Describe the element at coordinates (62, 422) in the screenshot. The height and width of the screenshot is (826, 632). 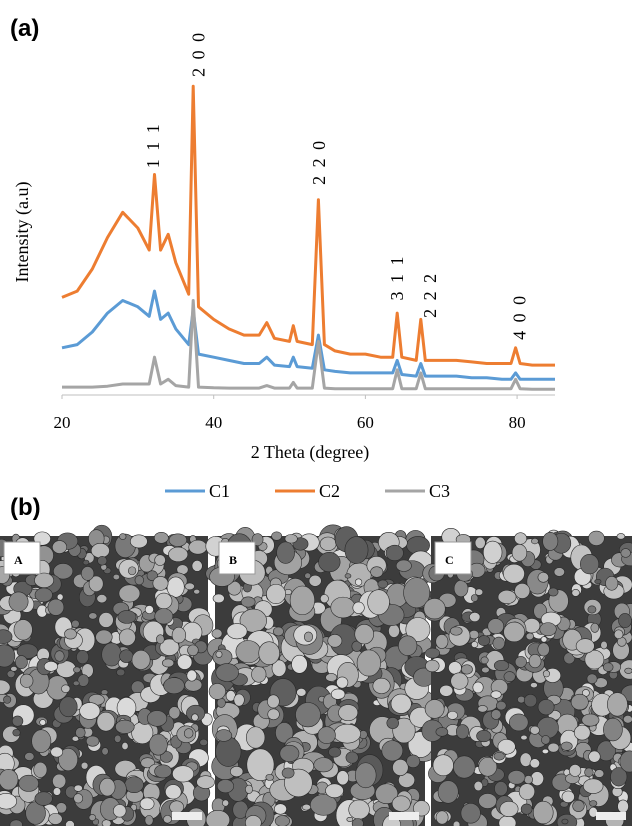
I see `x-tick-label: 20` at that location.